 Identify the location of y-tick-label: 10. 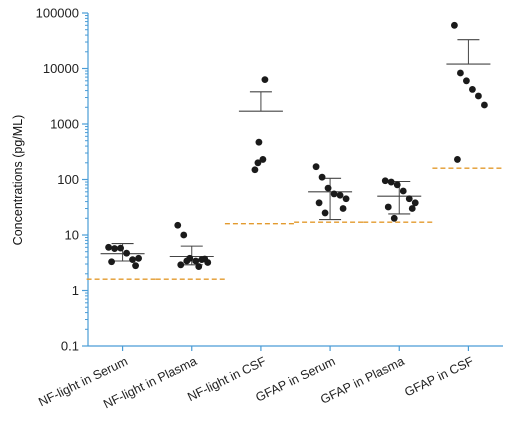
(72, 235).